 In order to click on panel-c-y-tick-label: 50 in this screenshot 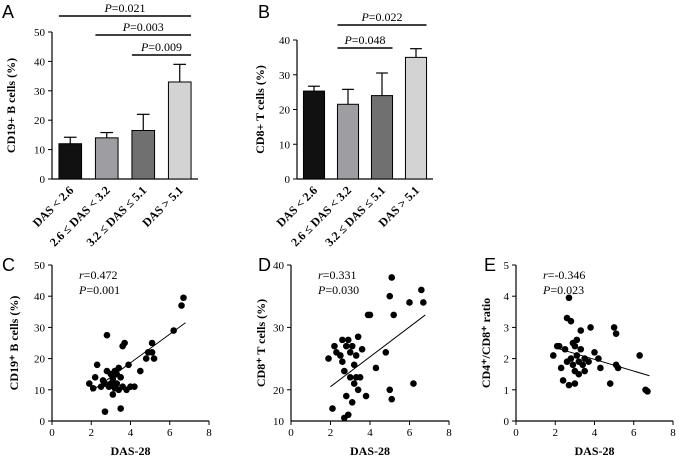, I will do `click(40, 266)`.